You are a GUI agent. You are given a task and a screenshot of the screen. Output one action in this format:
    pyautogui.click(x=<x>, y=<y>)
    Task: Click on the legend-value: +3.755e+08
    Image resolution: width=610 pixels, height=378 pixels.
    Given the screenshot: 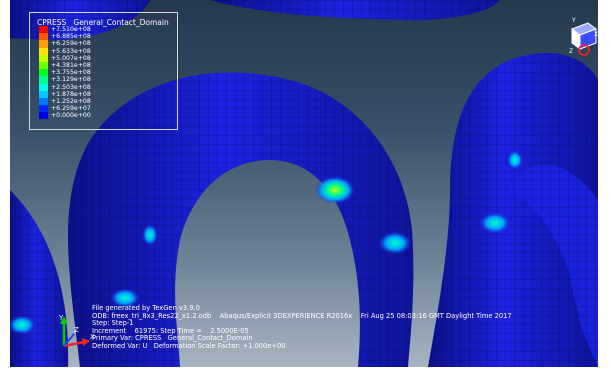 What is the action you would take?
    pyautogui.click(x=71, y=73)
    